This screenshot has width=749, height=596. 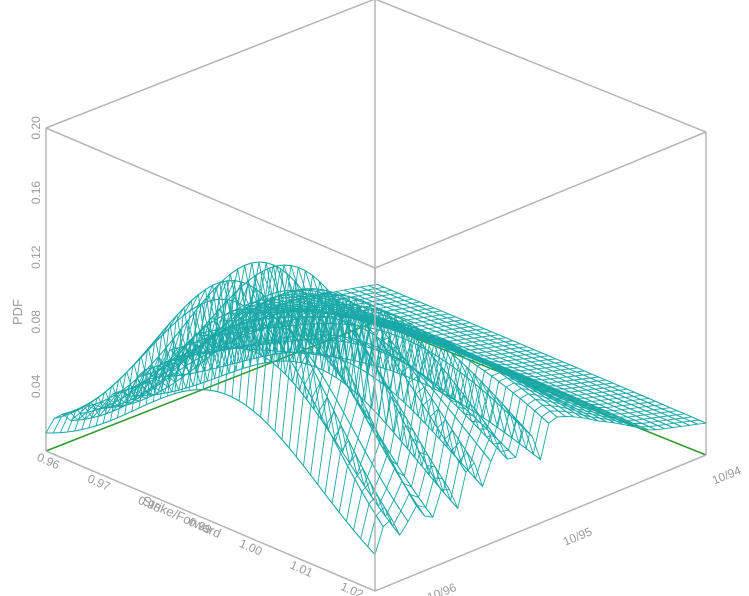 What do you see at coordinates (17, 312) in the screenshot?
I see `z-axis-label: PDF` at bounding box center [17, 312].